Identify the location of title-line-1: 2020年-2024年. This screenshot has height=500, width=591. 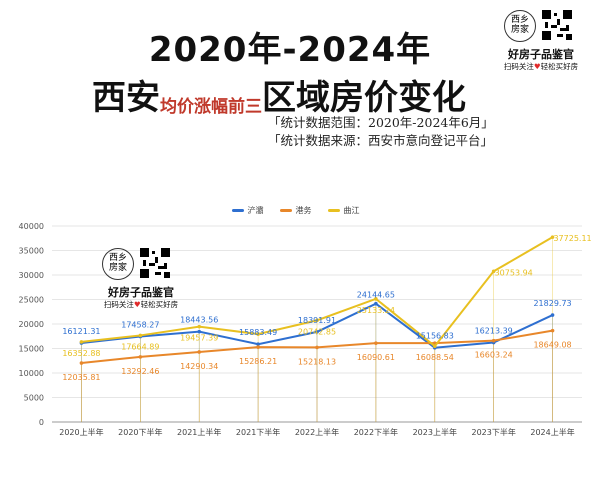
(290, 50).